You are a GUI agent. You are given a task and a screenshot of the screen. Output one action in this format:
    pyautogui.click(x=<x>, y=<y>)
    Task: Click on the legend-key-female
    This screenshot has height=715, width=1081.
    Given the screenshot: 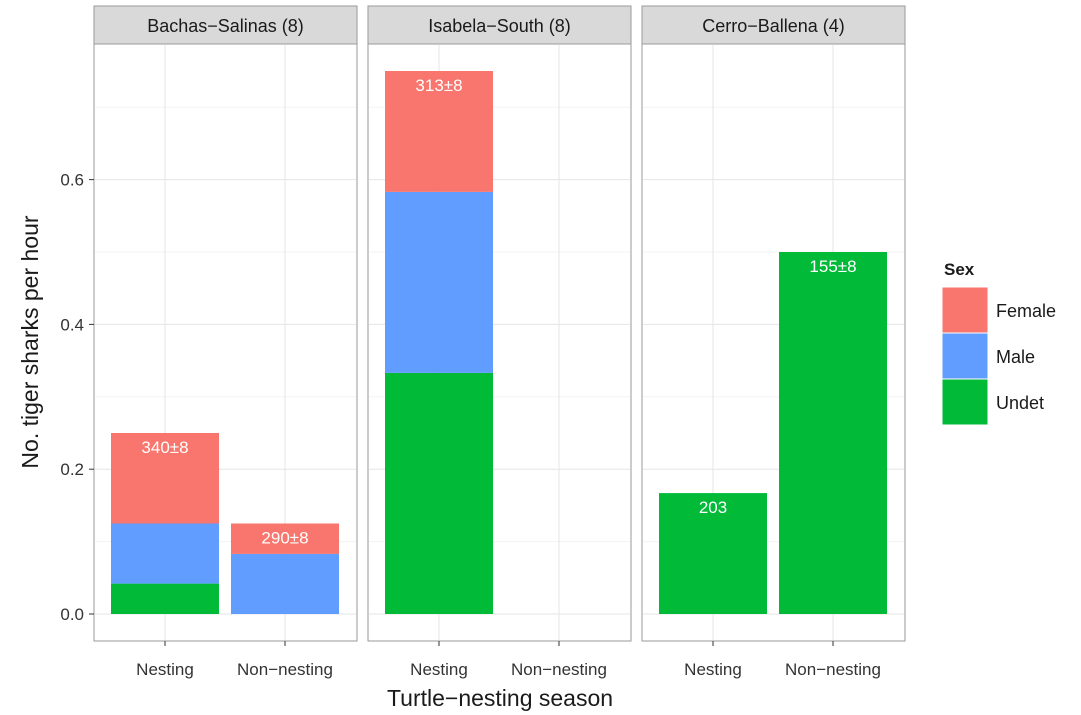 What is the action you would take?
    pyautogui.click(x=965, y=310)
    